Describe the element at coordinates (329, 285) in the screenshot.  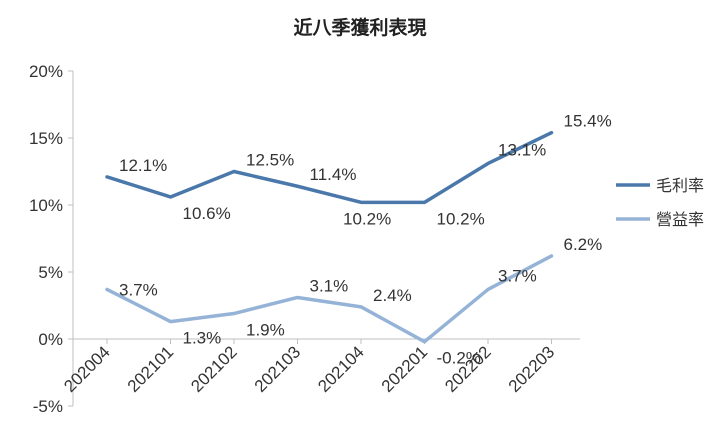
I see `data-label: 3.1%` at that location.